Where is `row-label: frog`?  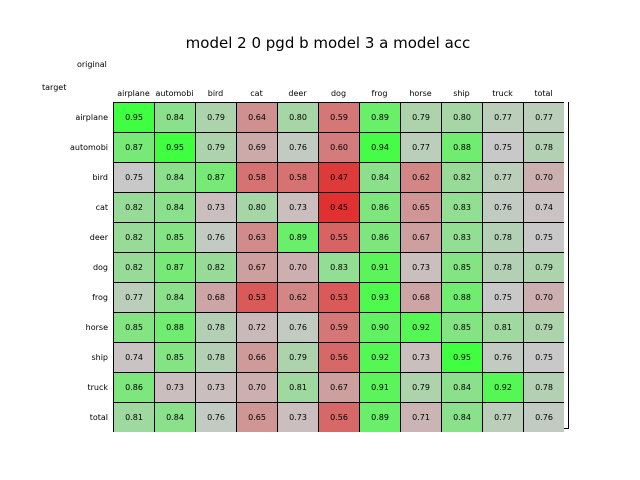 row-label: frog is located at coordinates (100, 297).